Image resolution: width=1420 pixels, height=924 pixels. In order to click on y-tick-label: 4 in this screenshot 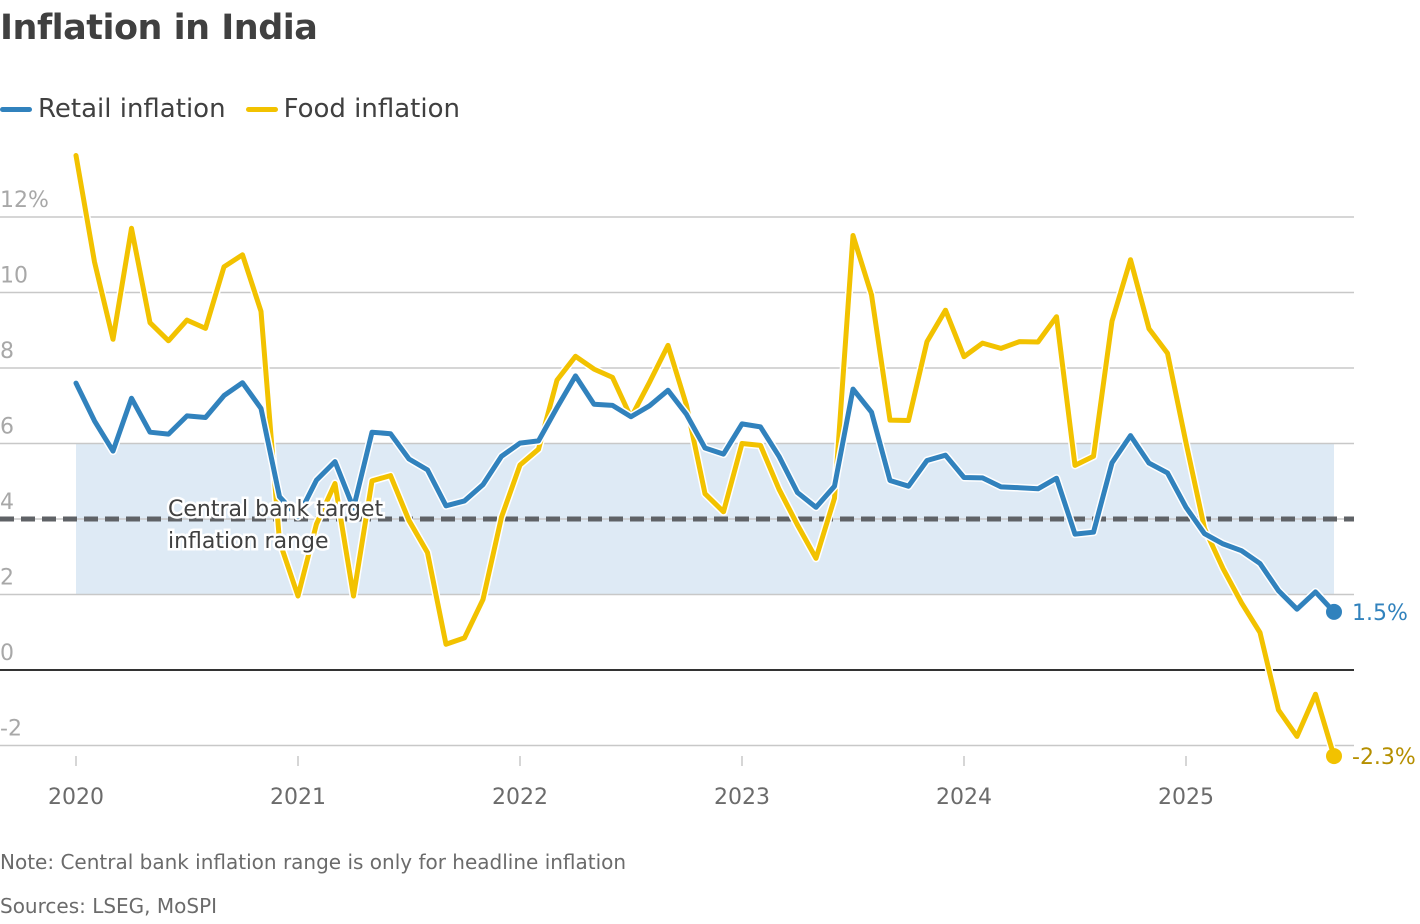, I will do `click(7, 502)`.